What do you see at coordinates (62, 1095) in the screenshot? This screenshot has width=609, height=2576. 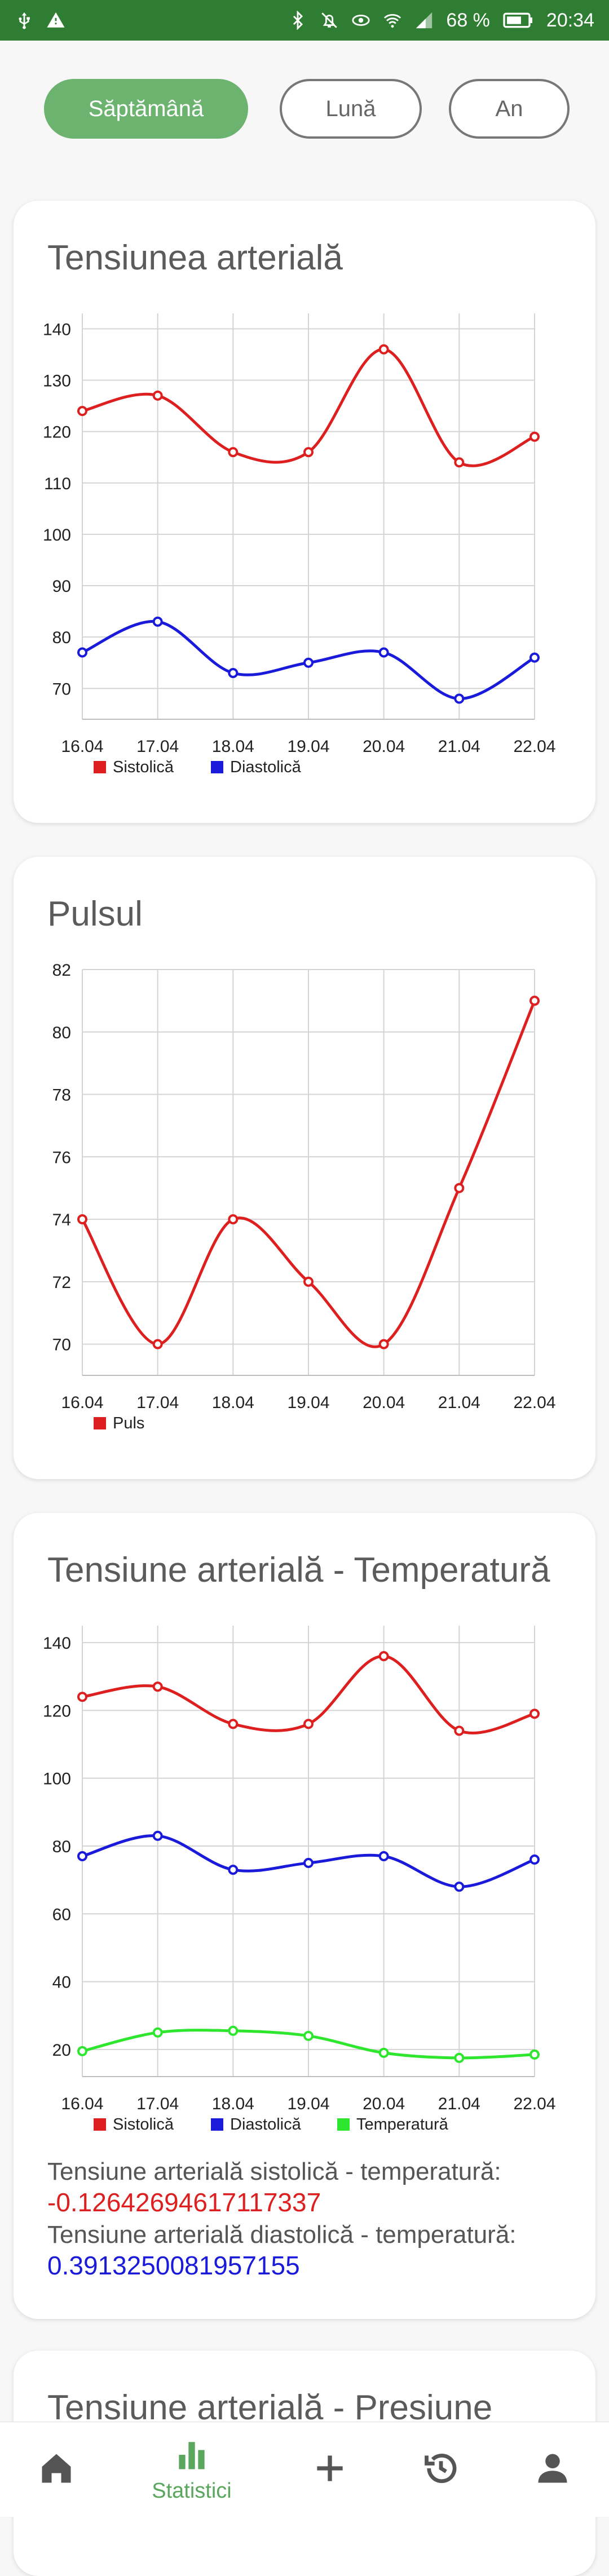 I see `y-tick-label: 78` at bounding box center [62, 1095].